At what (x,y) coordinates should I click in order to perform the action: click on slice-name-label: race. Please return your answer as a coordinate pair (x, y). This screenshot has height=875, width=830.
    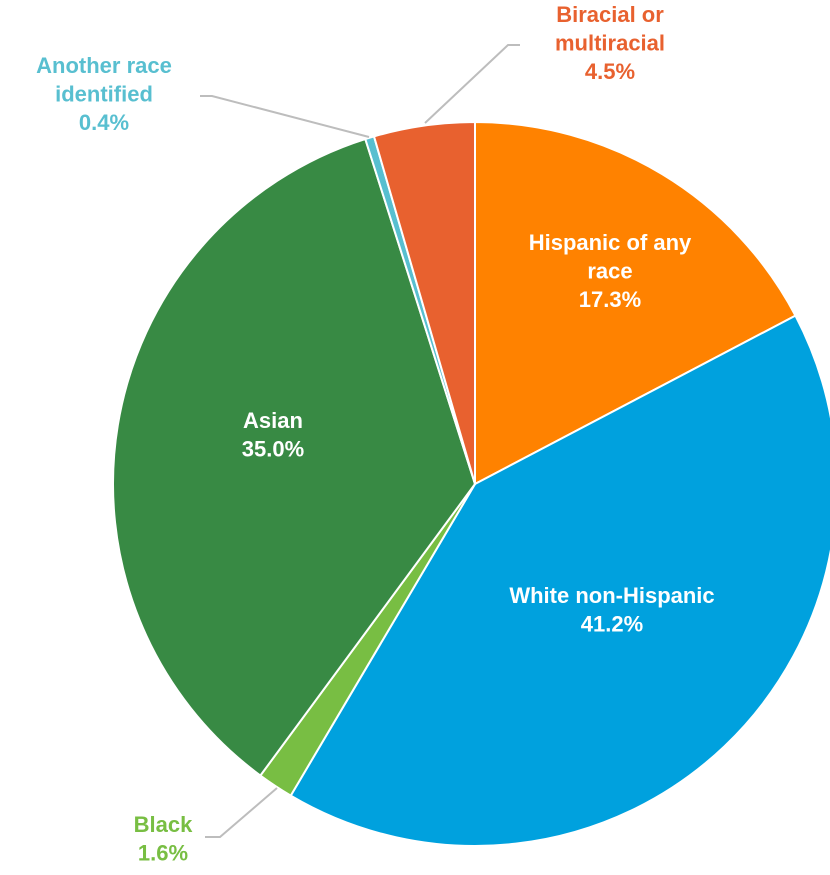
    Looking at the image, I should click on (609, 271).